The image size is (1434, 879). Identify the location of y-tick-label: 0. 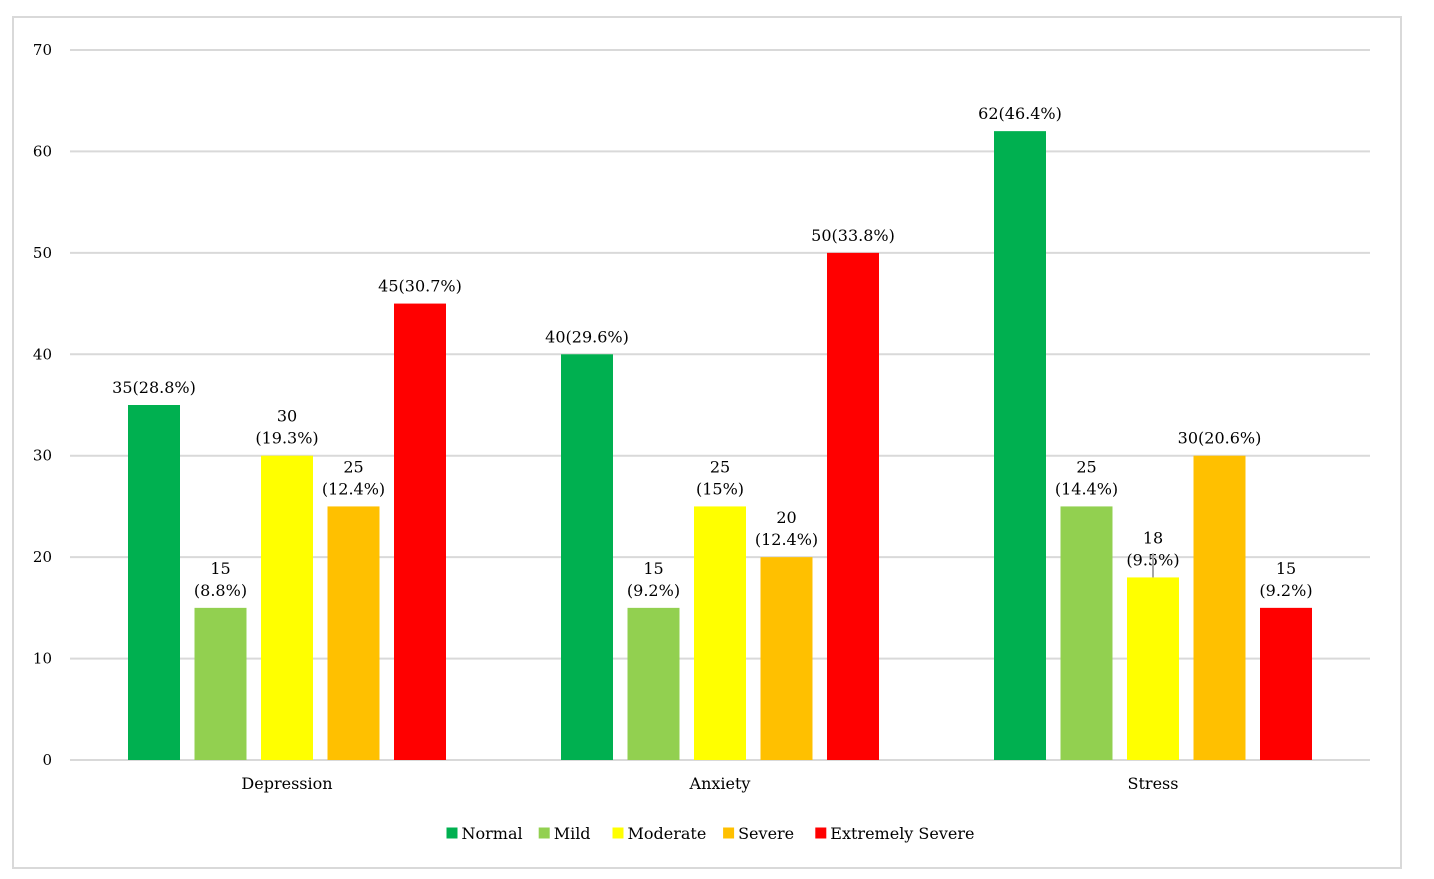
(47, 760).